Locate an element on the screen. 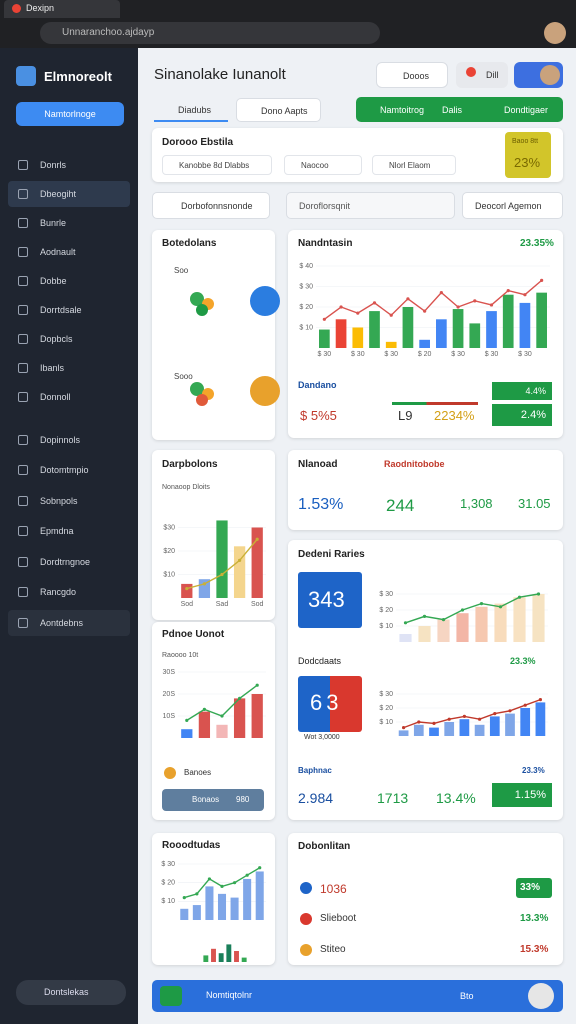 Image resolution: width=576 pixels, height=1024 pixels. mini-chart: $ 10 $ 20 $ 30 is located at coordinates (213, 890).